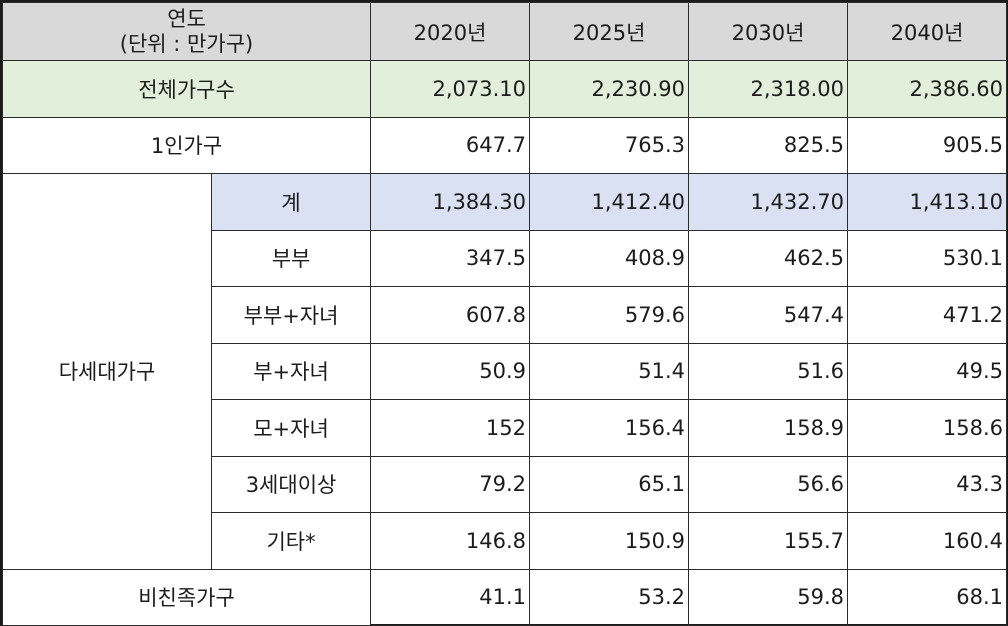 Image resolution: width=1008 pixels, height=626 pixels. I want to click on cell-non-family-2030: 59.8, so click(768, 597).